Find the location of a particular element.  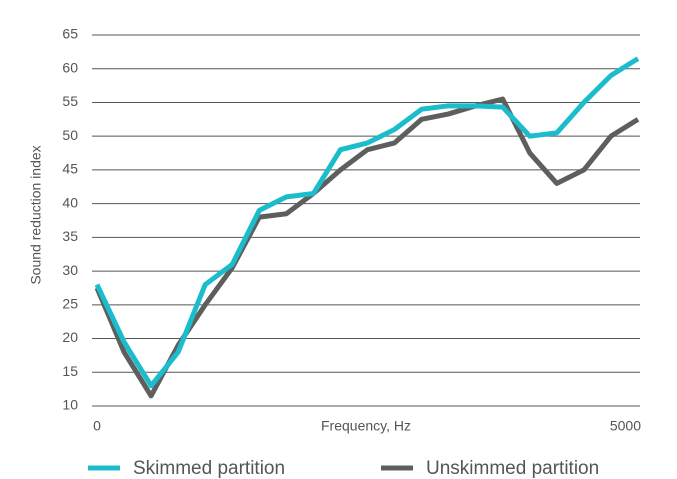

y-tick-label: 40 is located at coordinates (70, 202).